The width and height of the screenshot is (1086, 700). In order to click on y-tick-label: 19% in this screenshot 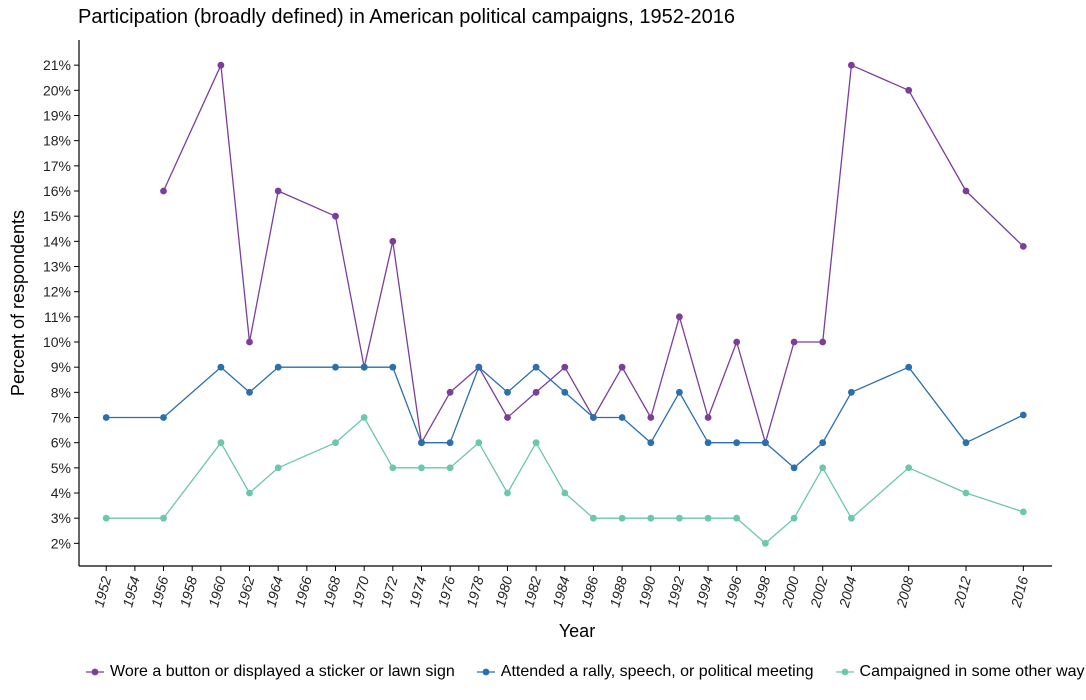, I will do `click(57, 116)`.